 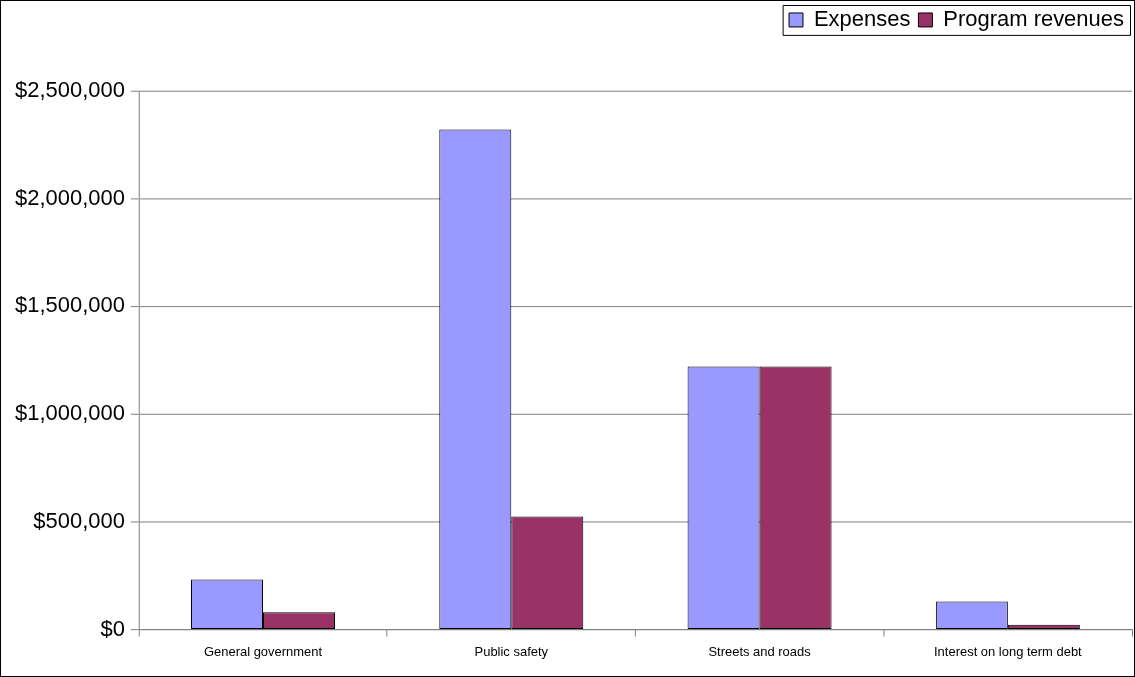 What do you see at coordinates (112, 628) in the screenshot?
I see `y-tick-label: $0` at bounding box center [112, 628].